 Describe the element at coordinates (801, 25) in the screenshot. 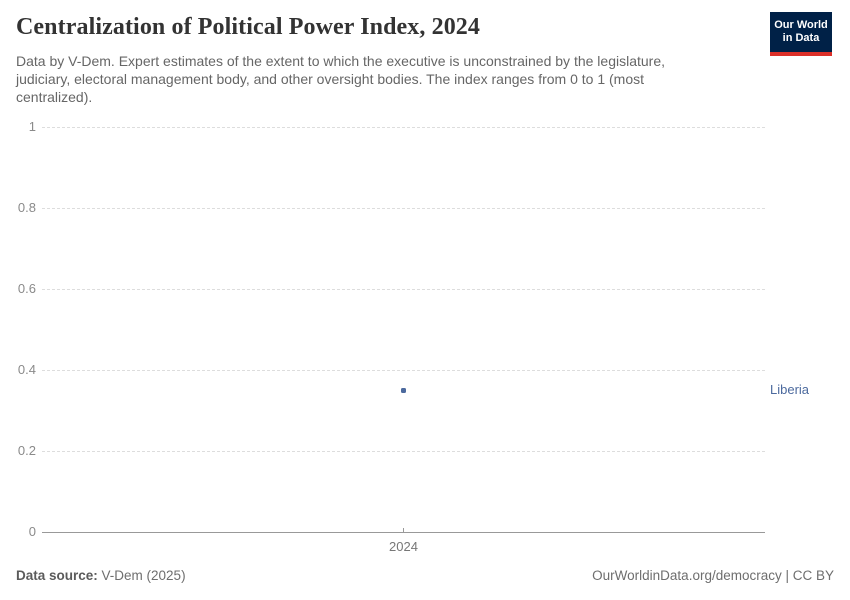

I see `owid-logo-line1: Our World` at that location.